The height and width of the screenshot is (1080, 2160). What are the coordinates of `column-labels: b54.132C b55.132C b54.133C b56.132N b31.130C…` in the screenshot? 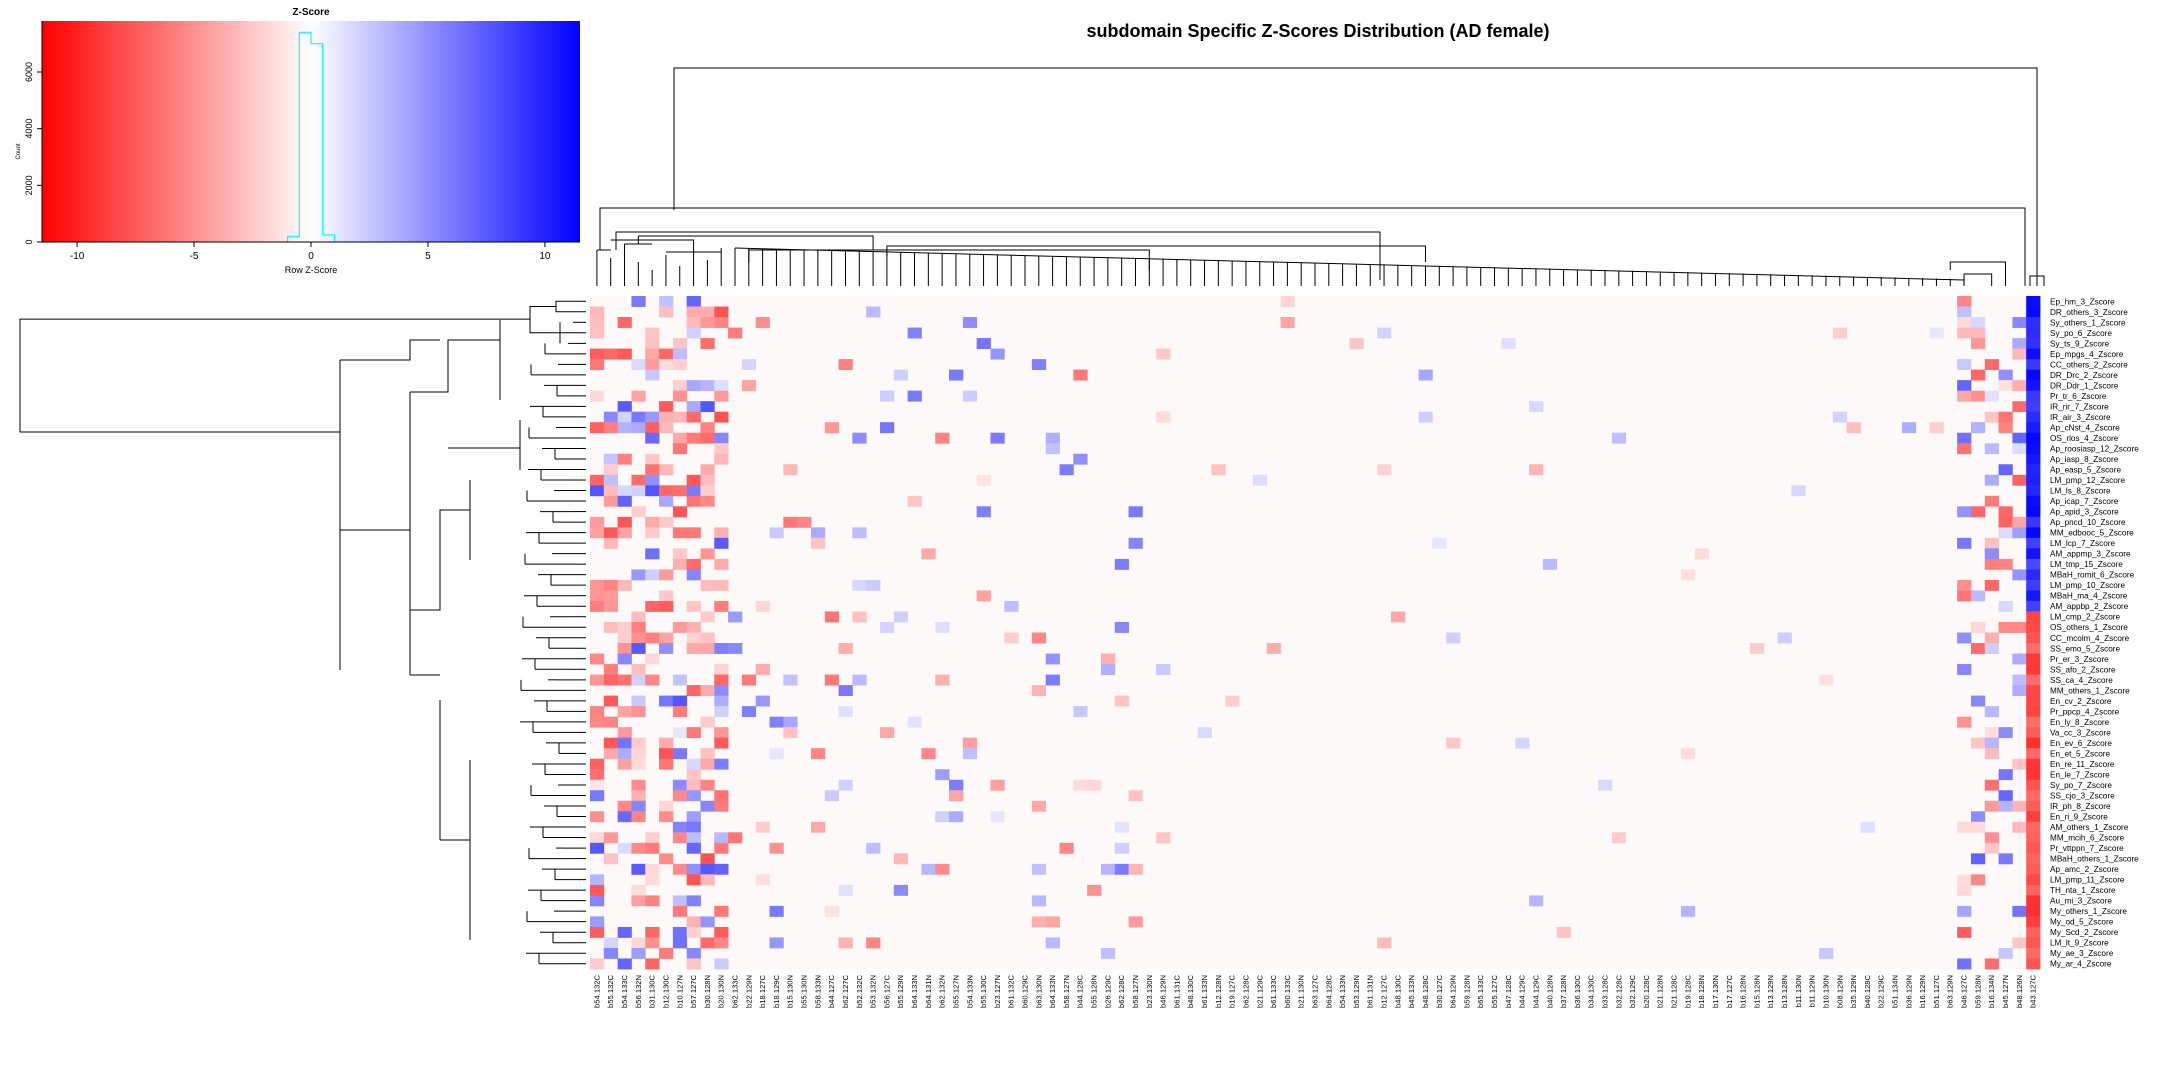 It's located at (1314, 990).